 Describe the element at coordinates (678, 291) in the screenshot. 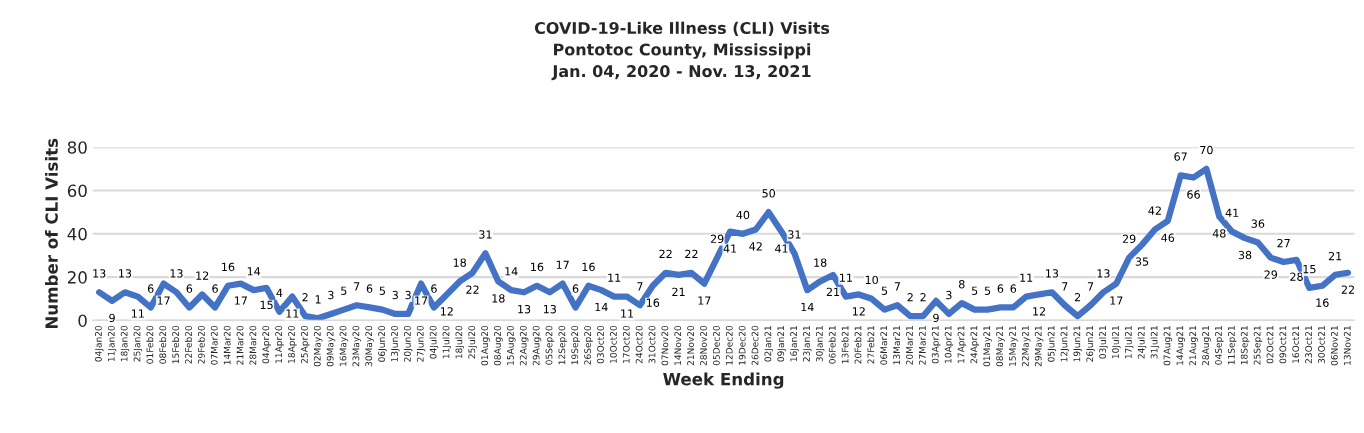

I see `data-label: 21` at that location.